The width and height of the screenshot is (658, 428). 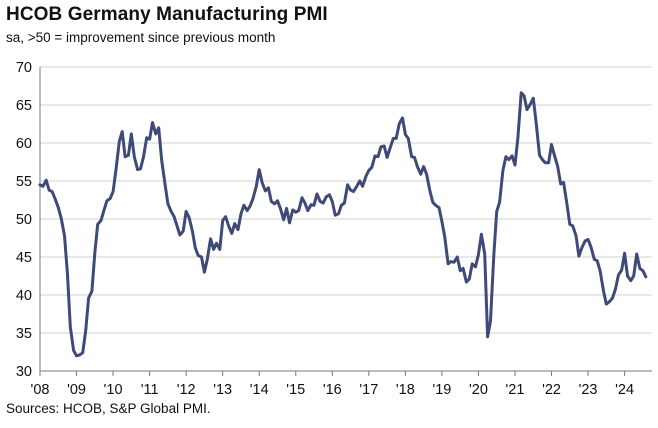 I want to click on x-tick-label: '22, so click(x=551, y=390).